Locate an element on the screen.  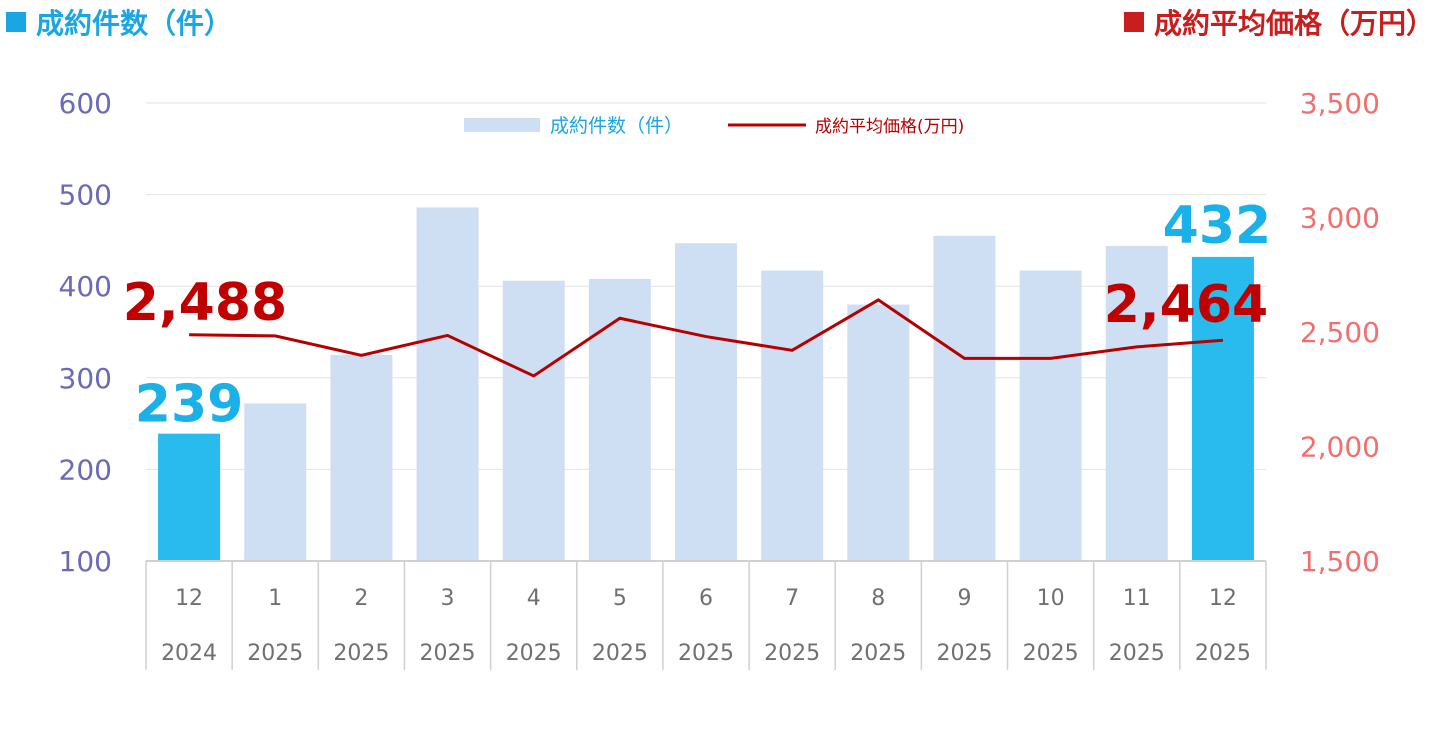
x-month-label: 6 is located at coordinates (706, 598).